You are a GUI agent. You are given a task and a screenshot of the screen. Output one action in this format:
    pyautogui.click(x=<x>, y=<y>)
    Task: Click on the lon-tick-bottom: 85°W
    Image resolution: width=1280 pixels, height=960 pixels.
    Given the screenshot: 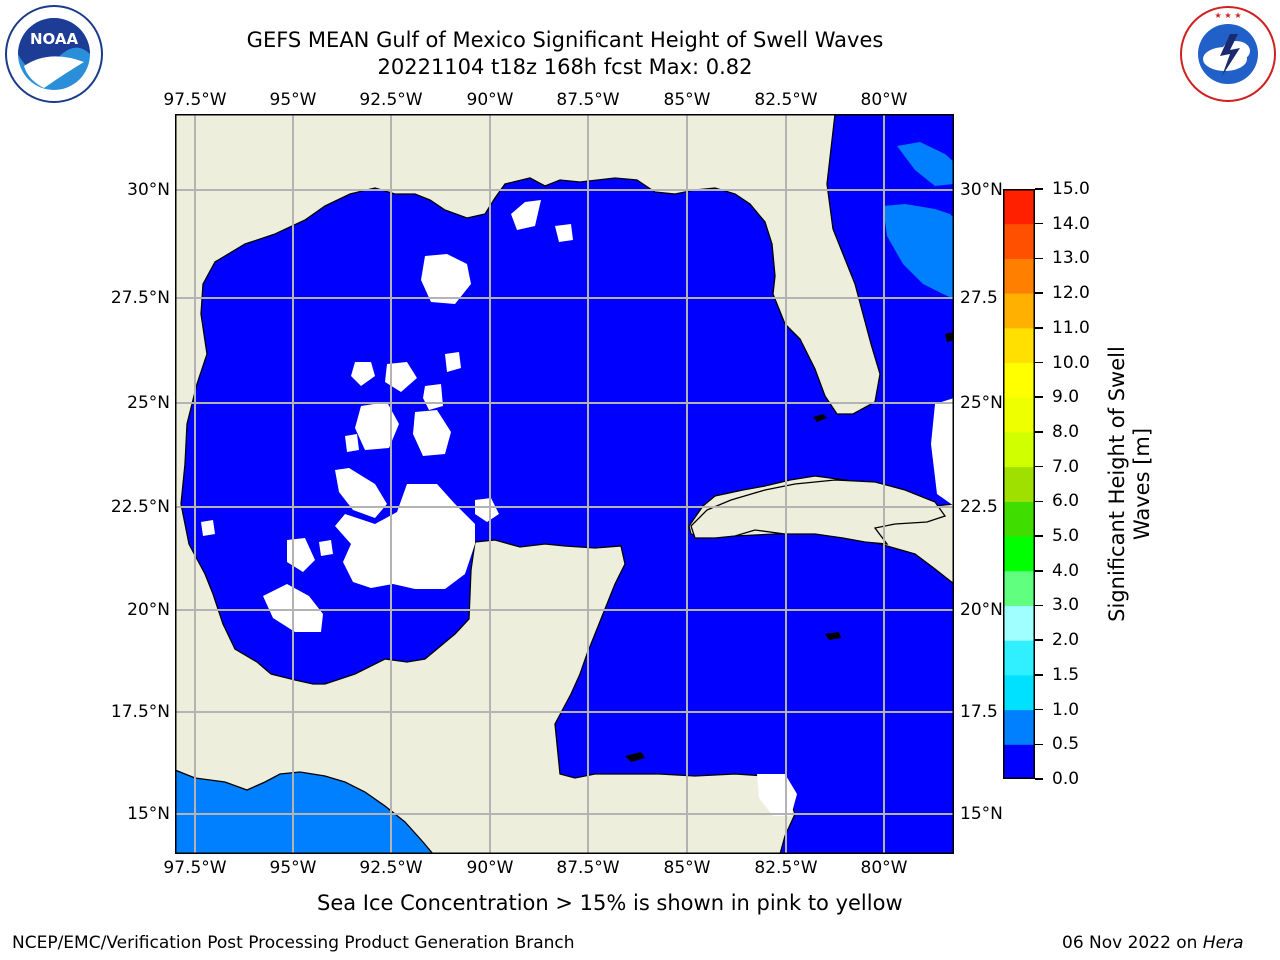 What is the action you would take?
    pyautogui.click(x=687, y=868)
    